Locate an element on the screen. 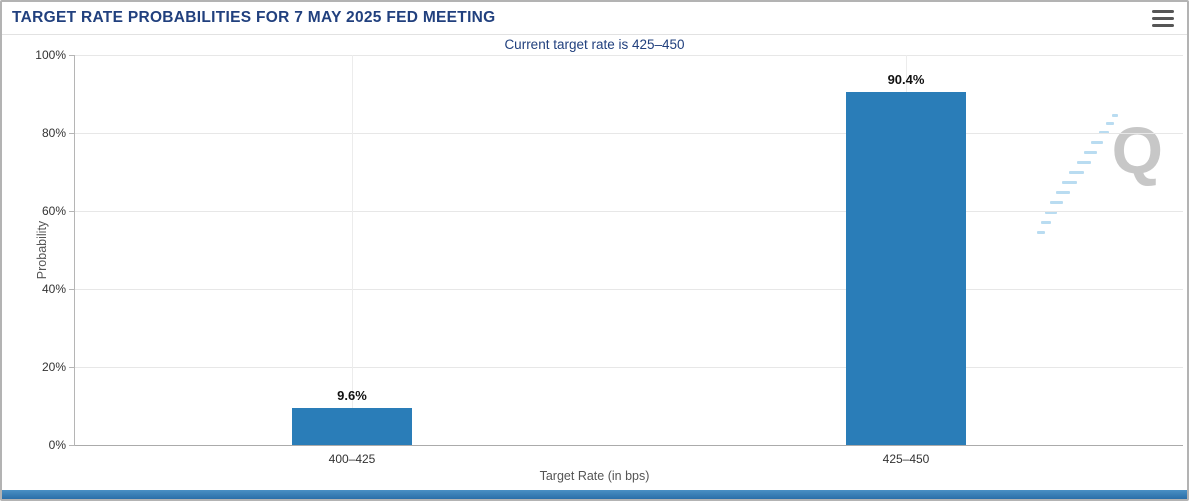  y-tick-label: 20% is located at coordinates (53, 367).